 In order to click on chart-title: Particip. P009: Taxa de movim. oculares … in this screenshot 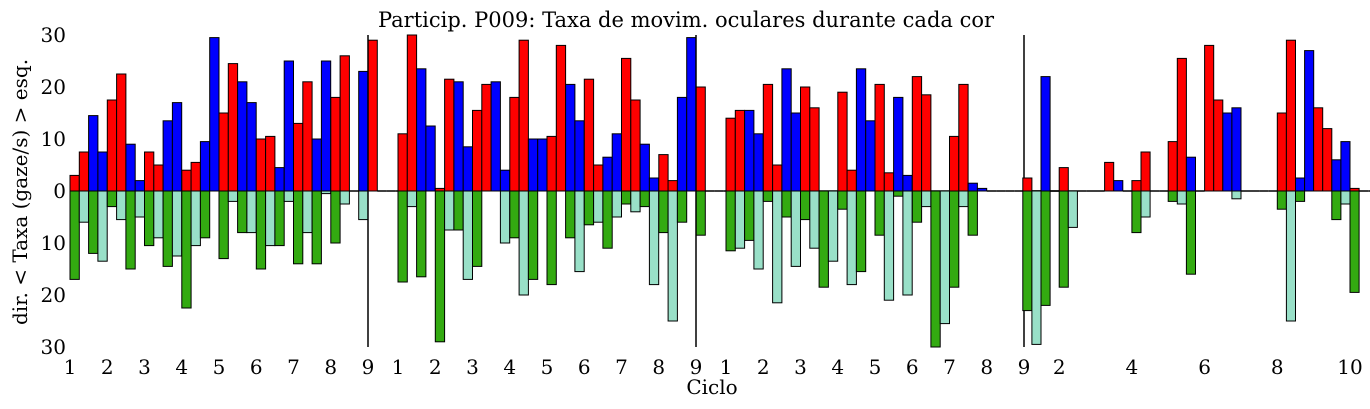, I will do `click(686, 20)`.